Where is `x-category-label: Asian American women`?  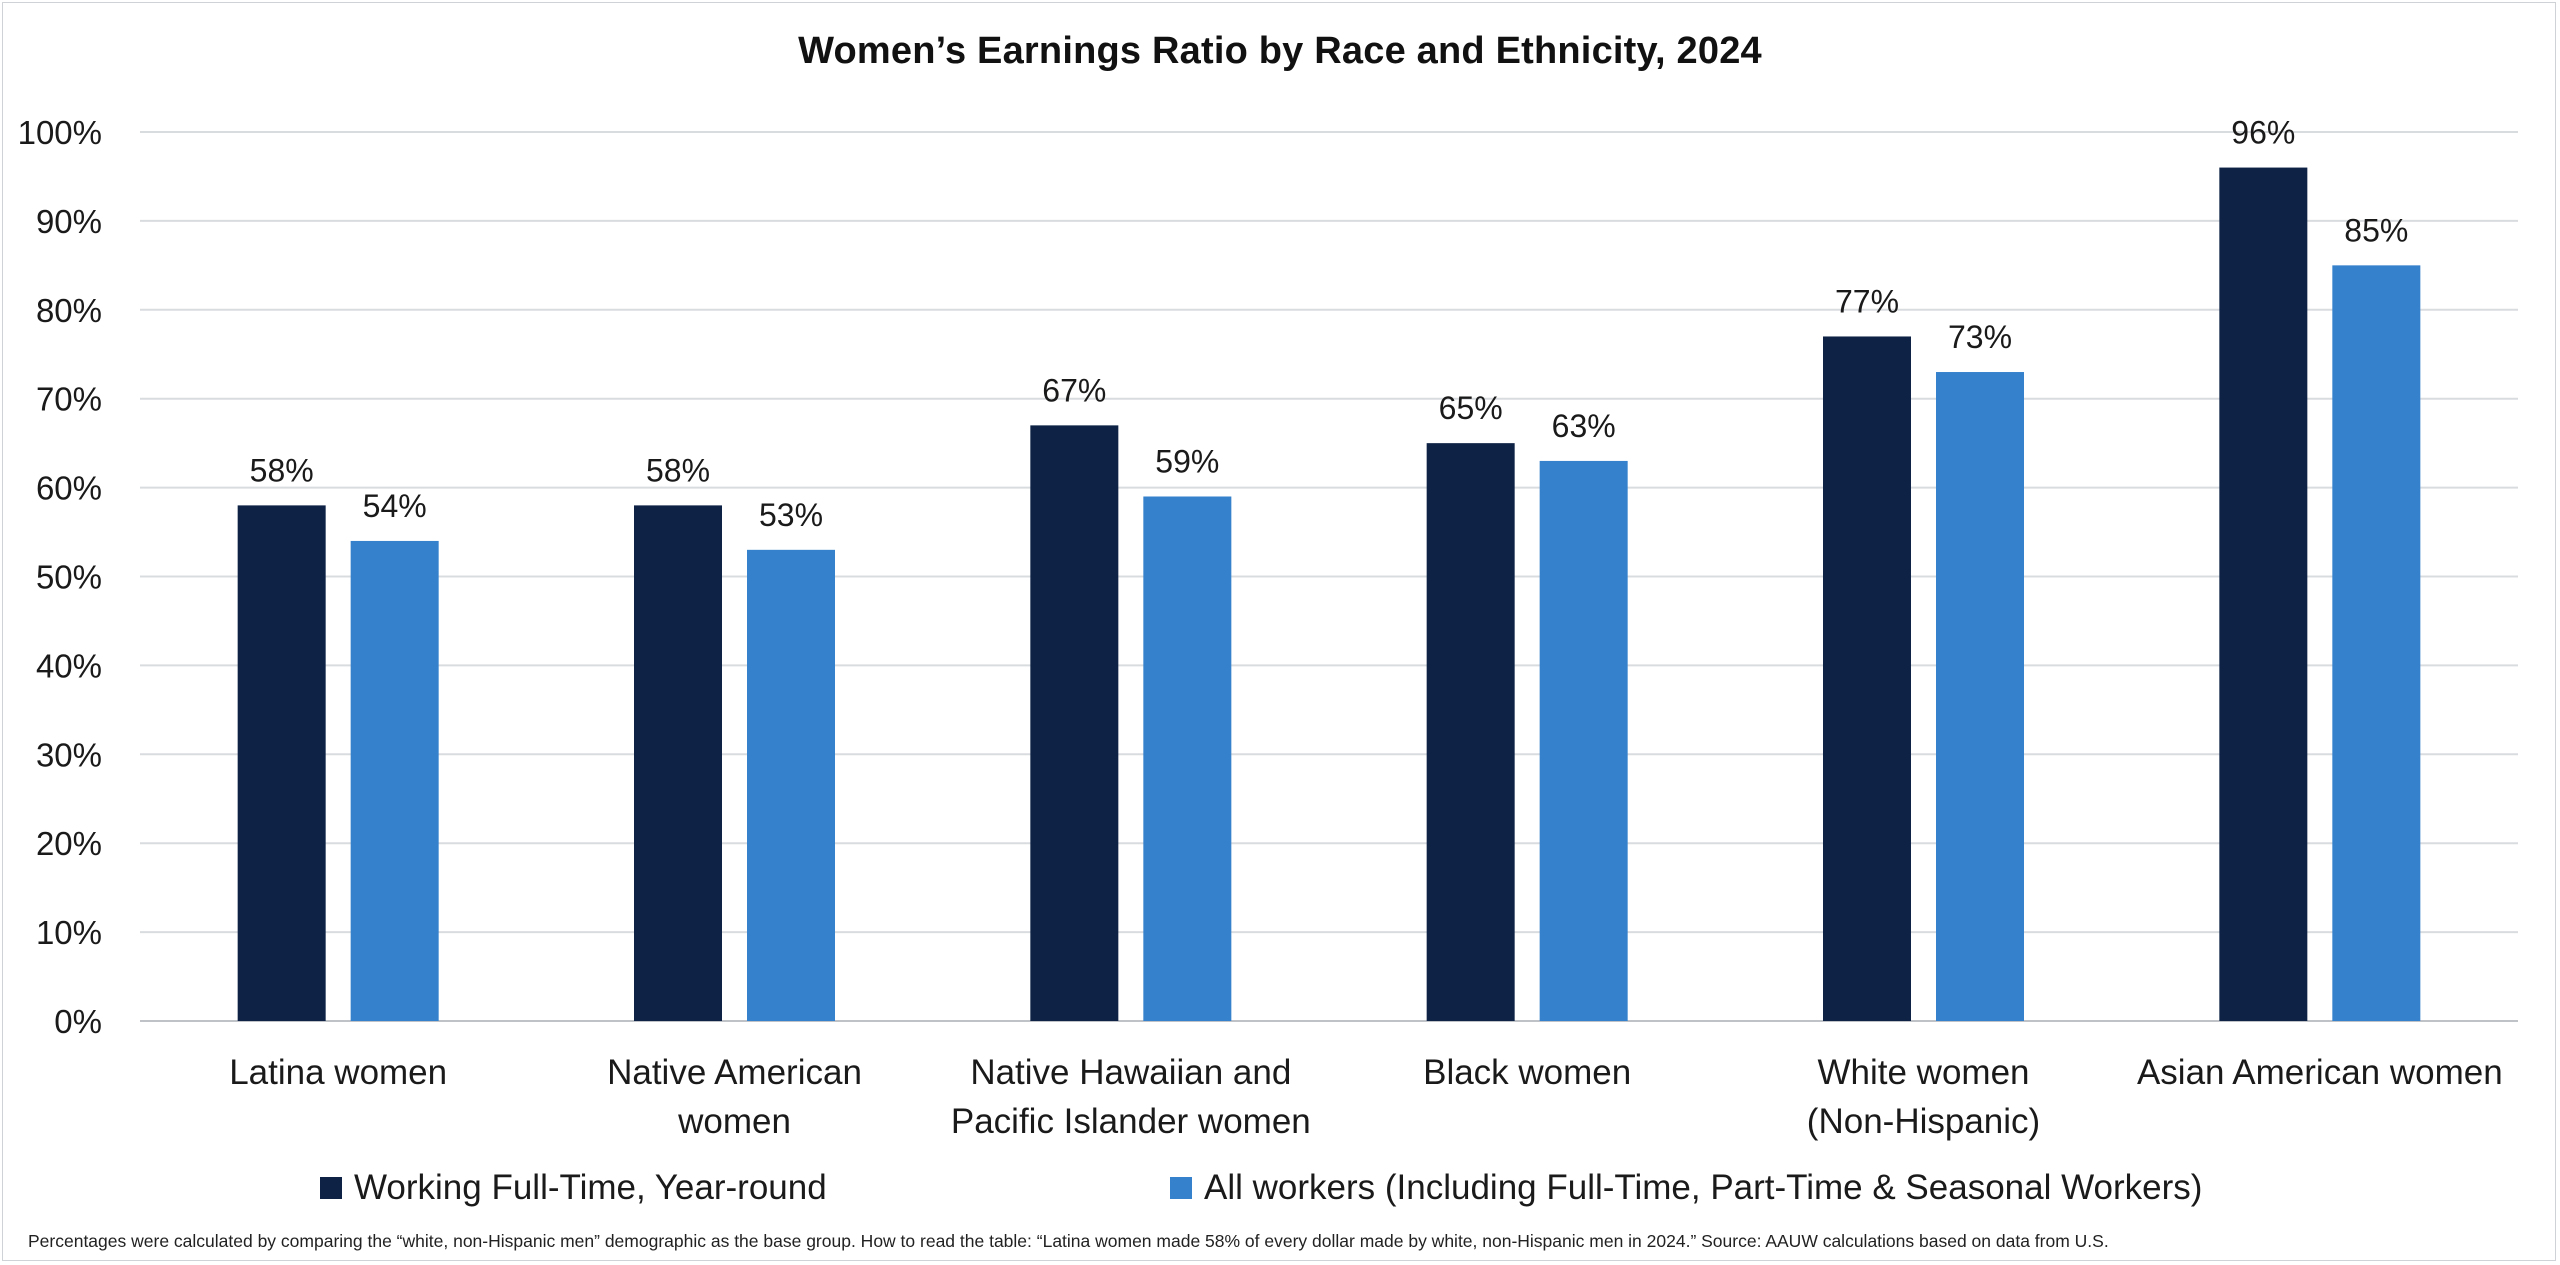
x-category-label: Asian American women is located at coordinates (2320, 1072).